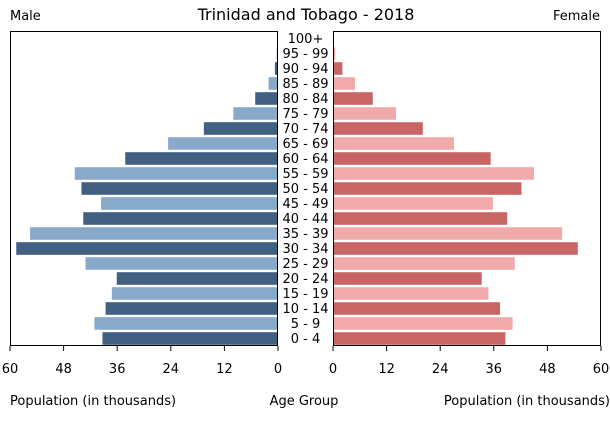 This screenshot has height=425, width=610. Describe the element at coordinates (305, 54) in the screenshot. I see `age-group-label-1: 95 - 99` at that location.